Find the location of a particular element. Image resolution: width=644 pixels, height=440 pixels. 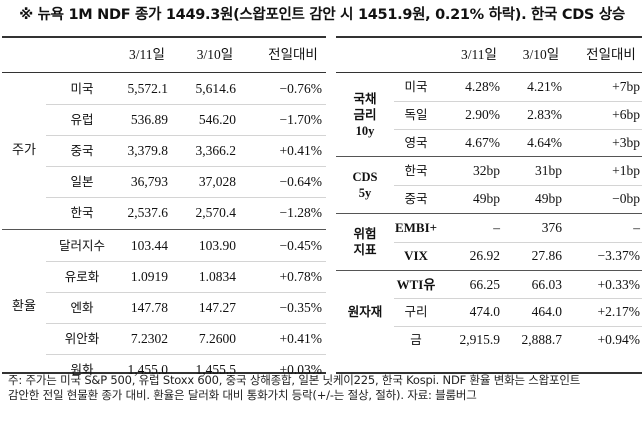

value-change: +1bp is located at coordinates (626, 171).